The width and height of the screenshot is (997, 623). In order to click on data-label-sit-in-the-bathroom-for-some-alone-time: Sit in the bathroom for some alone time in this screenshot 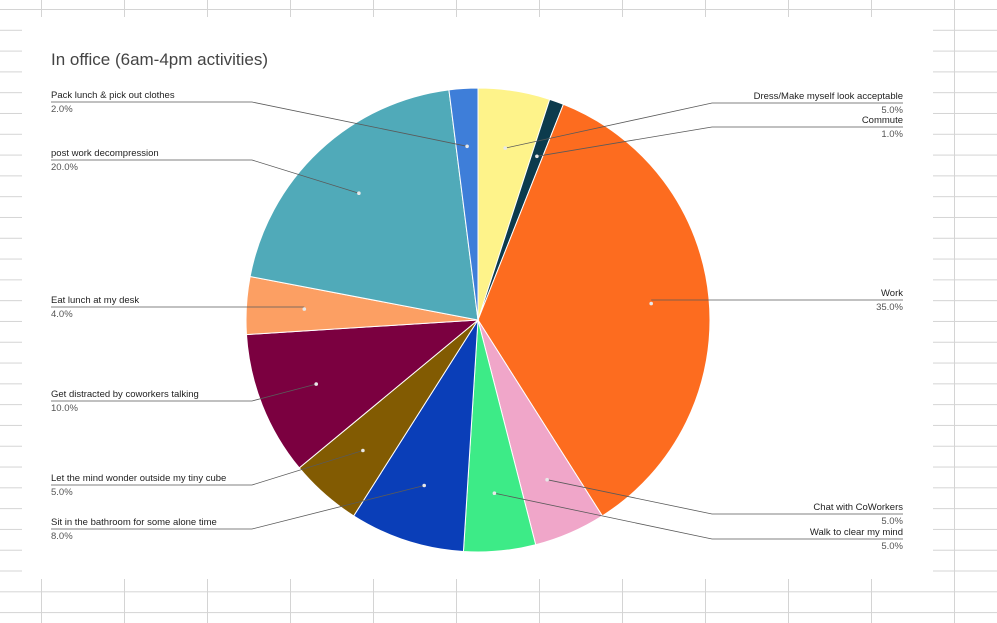, I will do `click(134, 522)`.